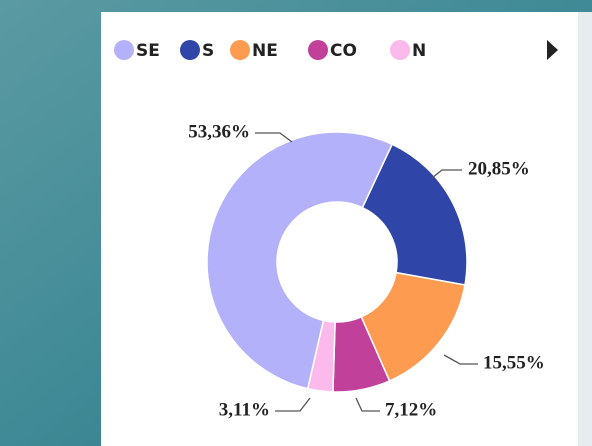 The height and width of the screenshot is (446, 592). What do you see at coordinates (514, 362) in the screenshot?
I see `value-label: 15,55%` at bounding box center [514, 362].